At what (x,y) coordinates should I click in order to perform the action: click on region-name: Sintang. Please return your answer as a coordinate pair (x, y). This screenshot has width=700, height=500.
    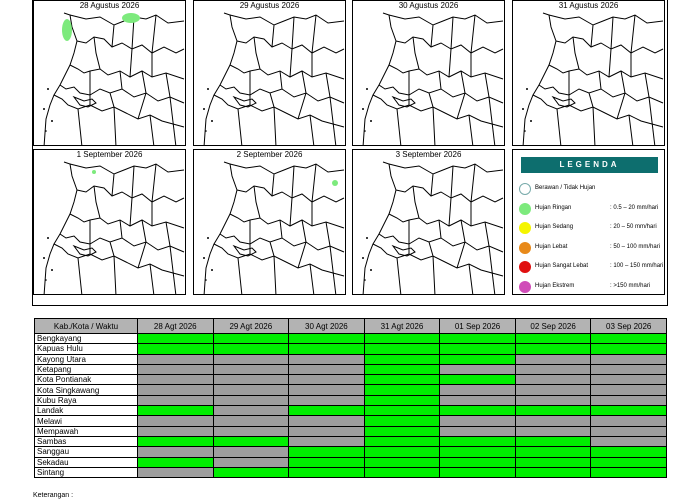
    Looking at the image, I should click on (86, 472).